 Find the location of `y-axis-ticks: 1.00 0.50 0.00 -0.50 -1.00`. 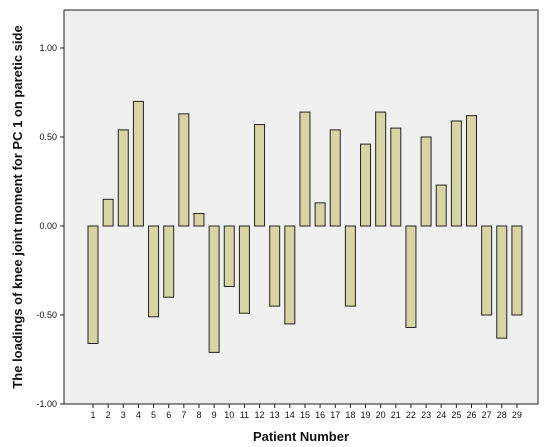

y-axis-ticks: 1.00 0.50 0.00 -0.50 -1.00 is located at coordinates (50, 226).